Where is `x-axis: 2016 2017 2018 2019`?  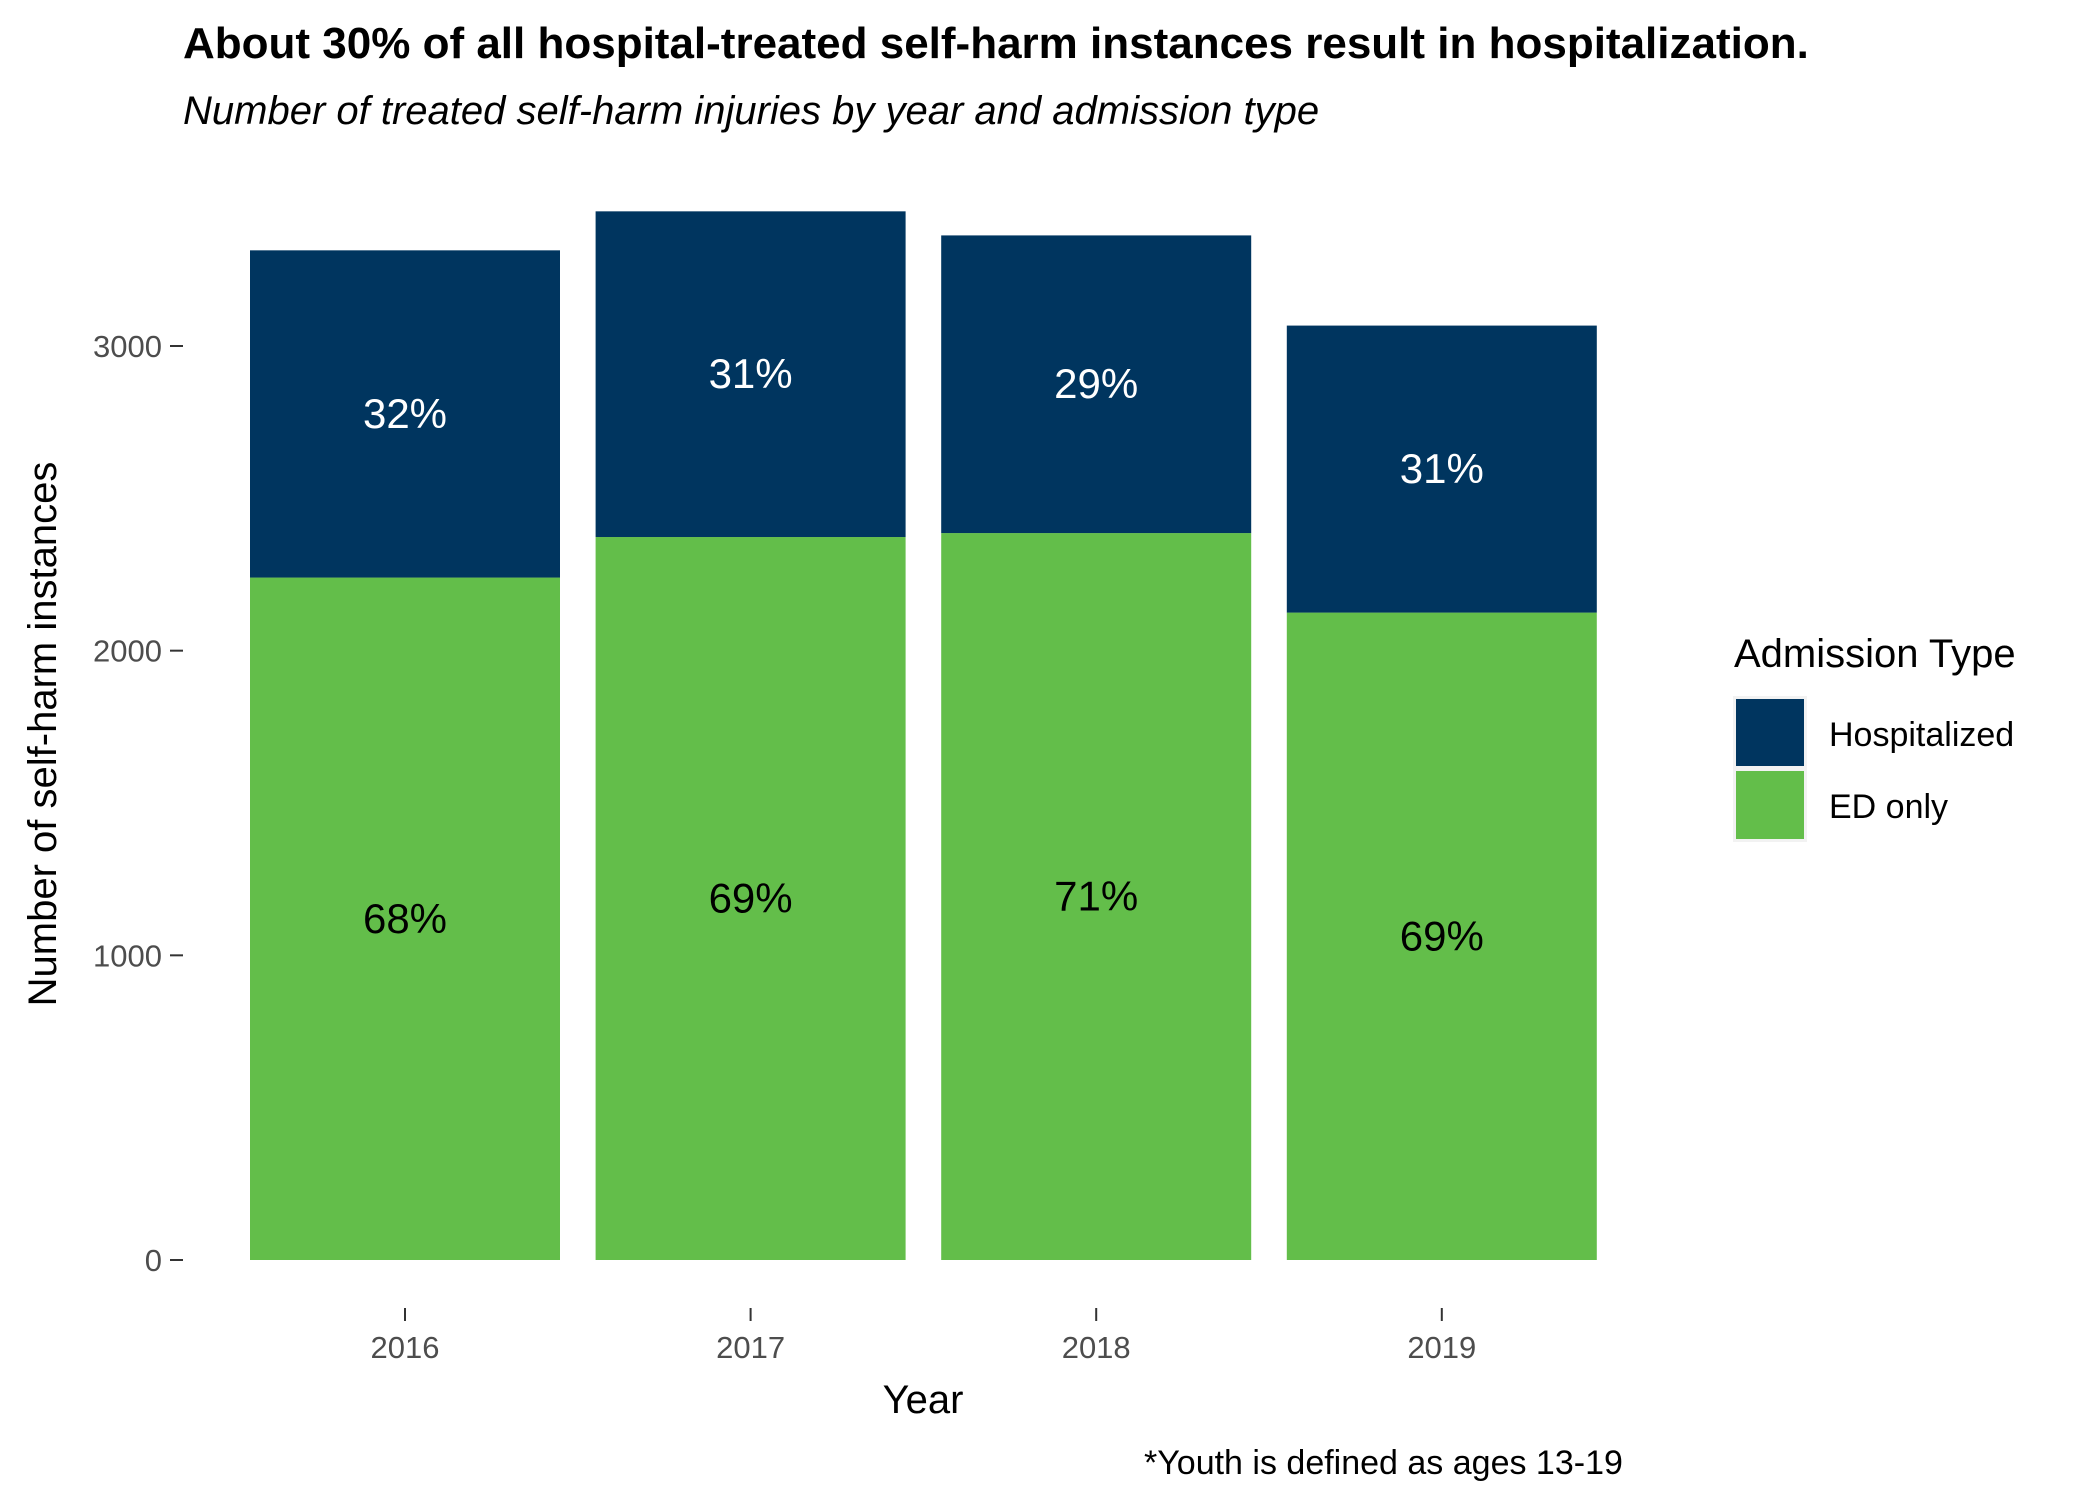
x-axis: 2016 2017 2018 2019 is located at coordinates (923, 1336).